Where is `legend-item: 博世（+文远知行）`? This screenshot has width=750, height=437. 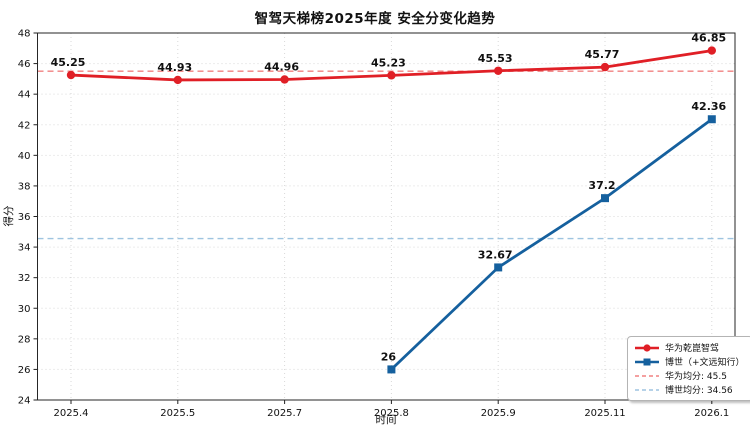
legend-item: 博世（+文远知行） is located at coordinates (689, 361).